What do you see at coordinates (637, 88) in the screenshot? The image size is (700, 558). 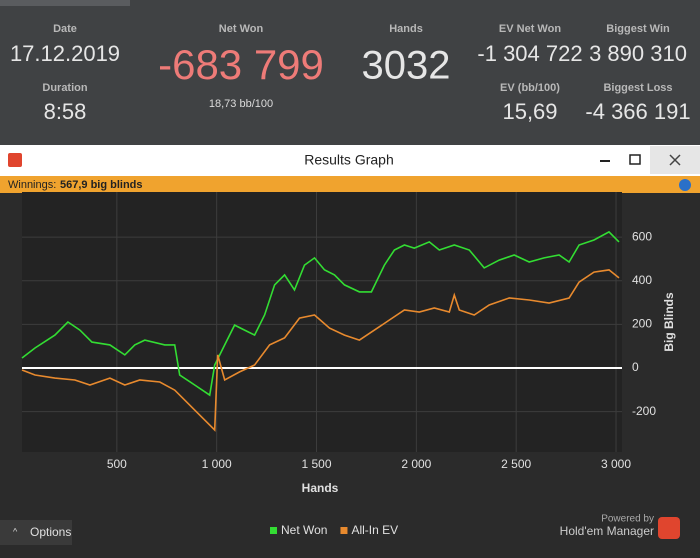 I see `stat-label: Biggest Loss` at bounding box center [637, 88].